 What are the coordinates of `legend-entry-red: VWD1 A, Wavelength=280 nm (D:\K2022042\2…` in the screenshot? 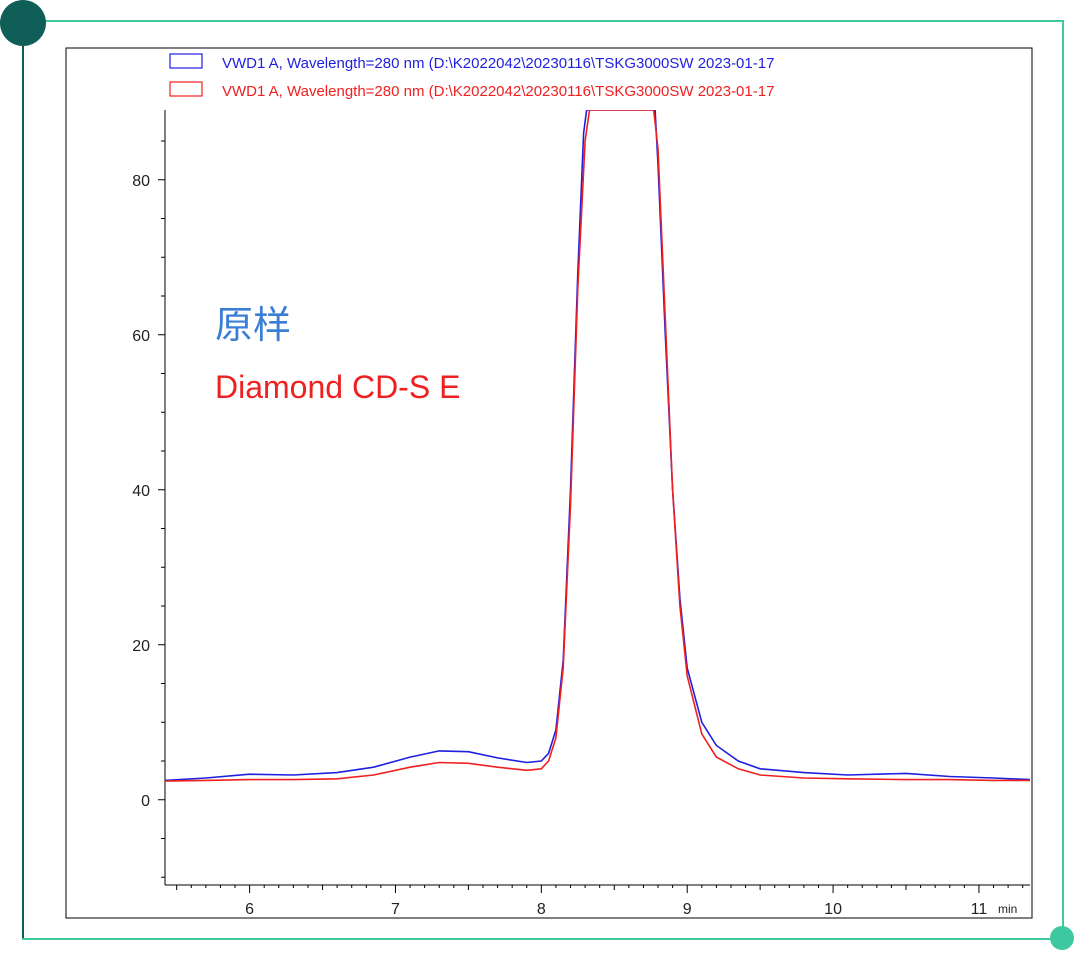 It's located at (498, 91).